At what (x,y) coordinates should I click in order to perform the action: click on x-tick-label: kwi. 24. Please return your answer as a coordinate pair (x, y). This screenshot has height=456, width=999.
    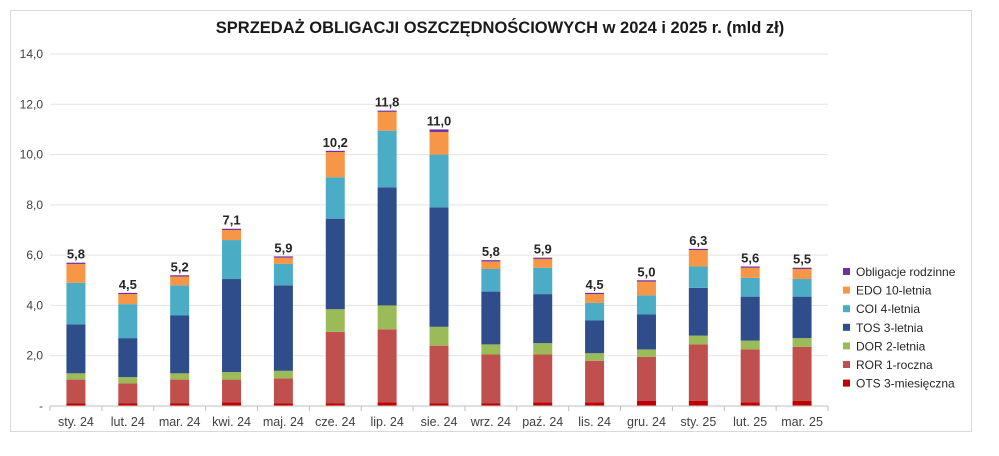
    Looking at the image, I should click on (231, 422).